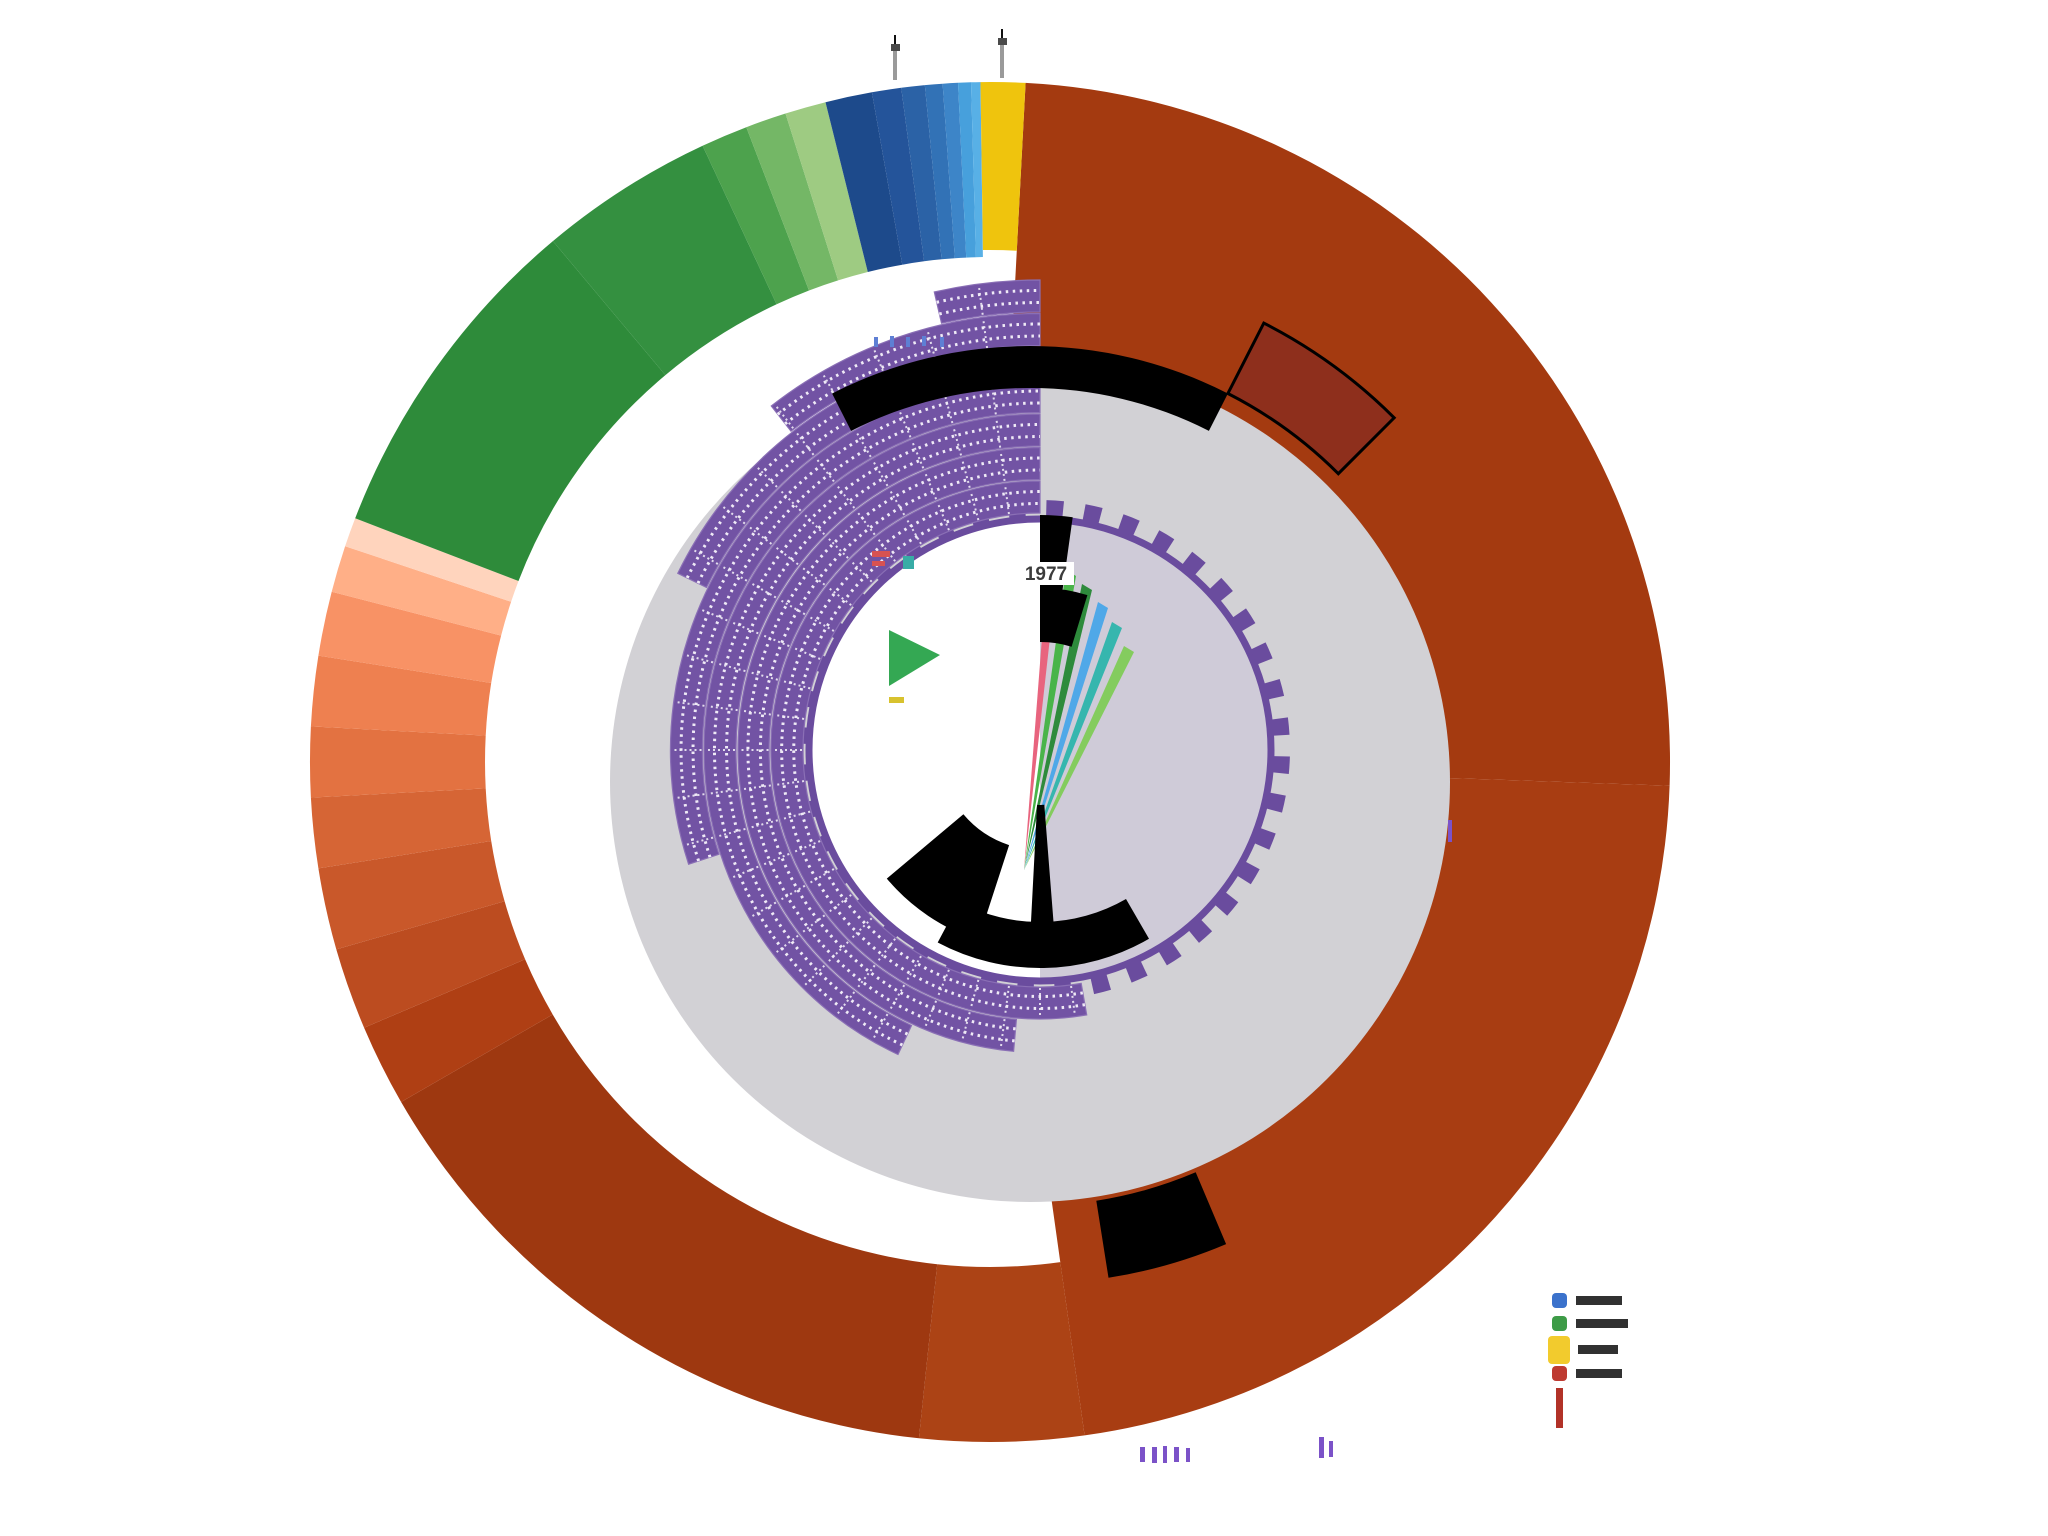 The width and height of the screenshot is (2048, 1536). What do you see at coordinates (1003, 166) in the screenshot?
I see `ring-segment-yellow` at bounding box center [1003, 166].